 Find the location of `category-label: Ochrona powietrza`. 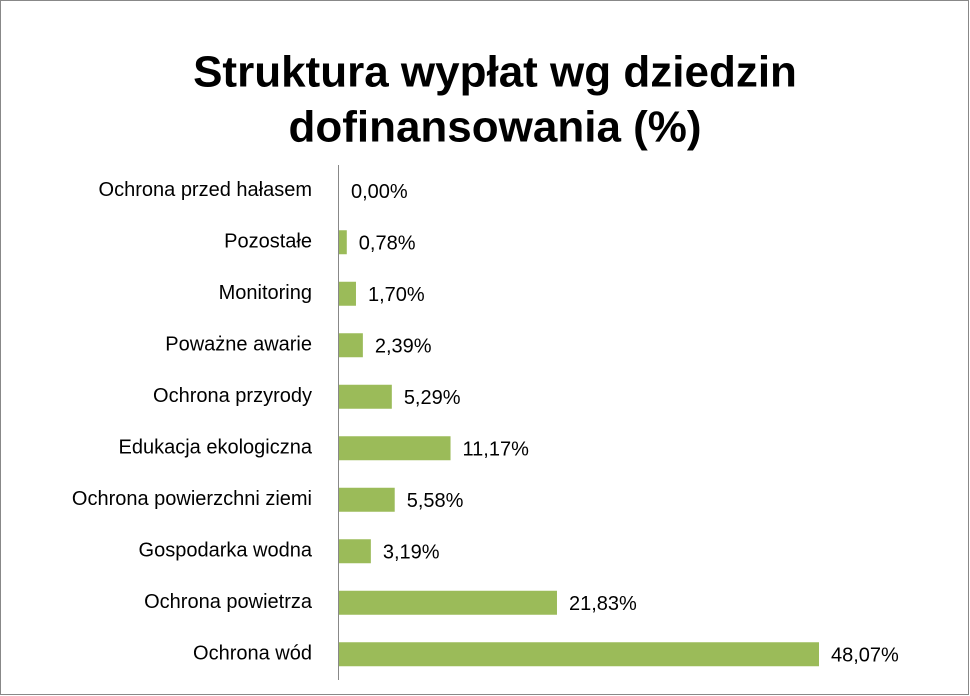

category-label: Ochrona powietrza is located at coordinates (228, 602).